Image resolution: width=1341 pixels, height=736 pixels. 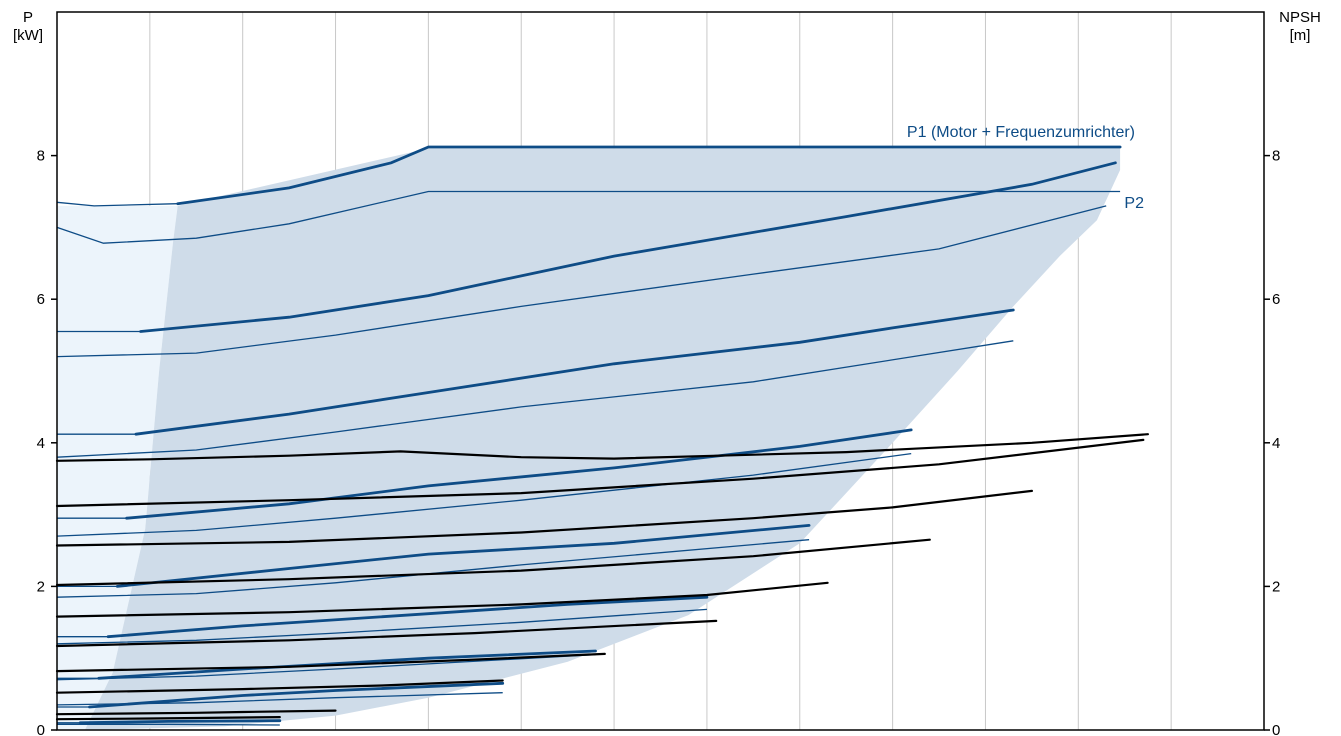 I want to click on left-tick-label: 6, so click(x=41, y=299).